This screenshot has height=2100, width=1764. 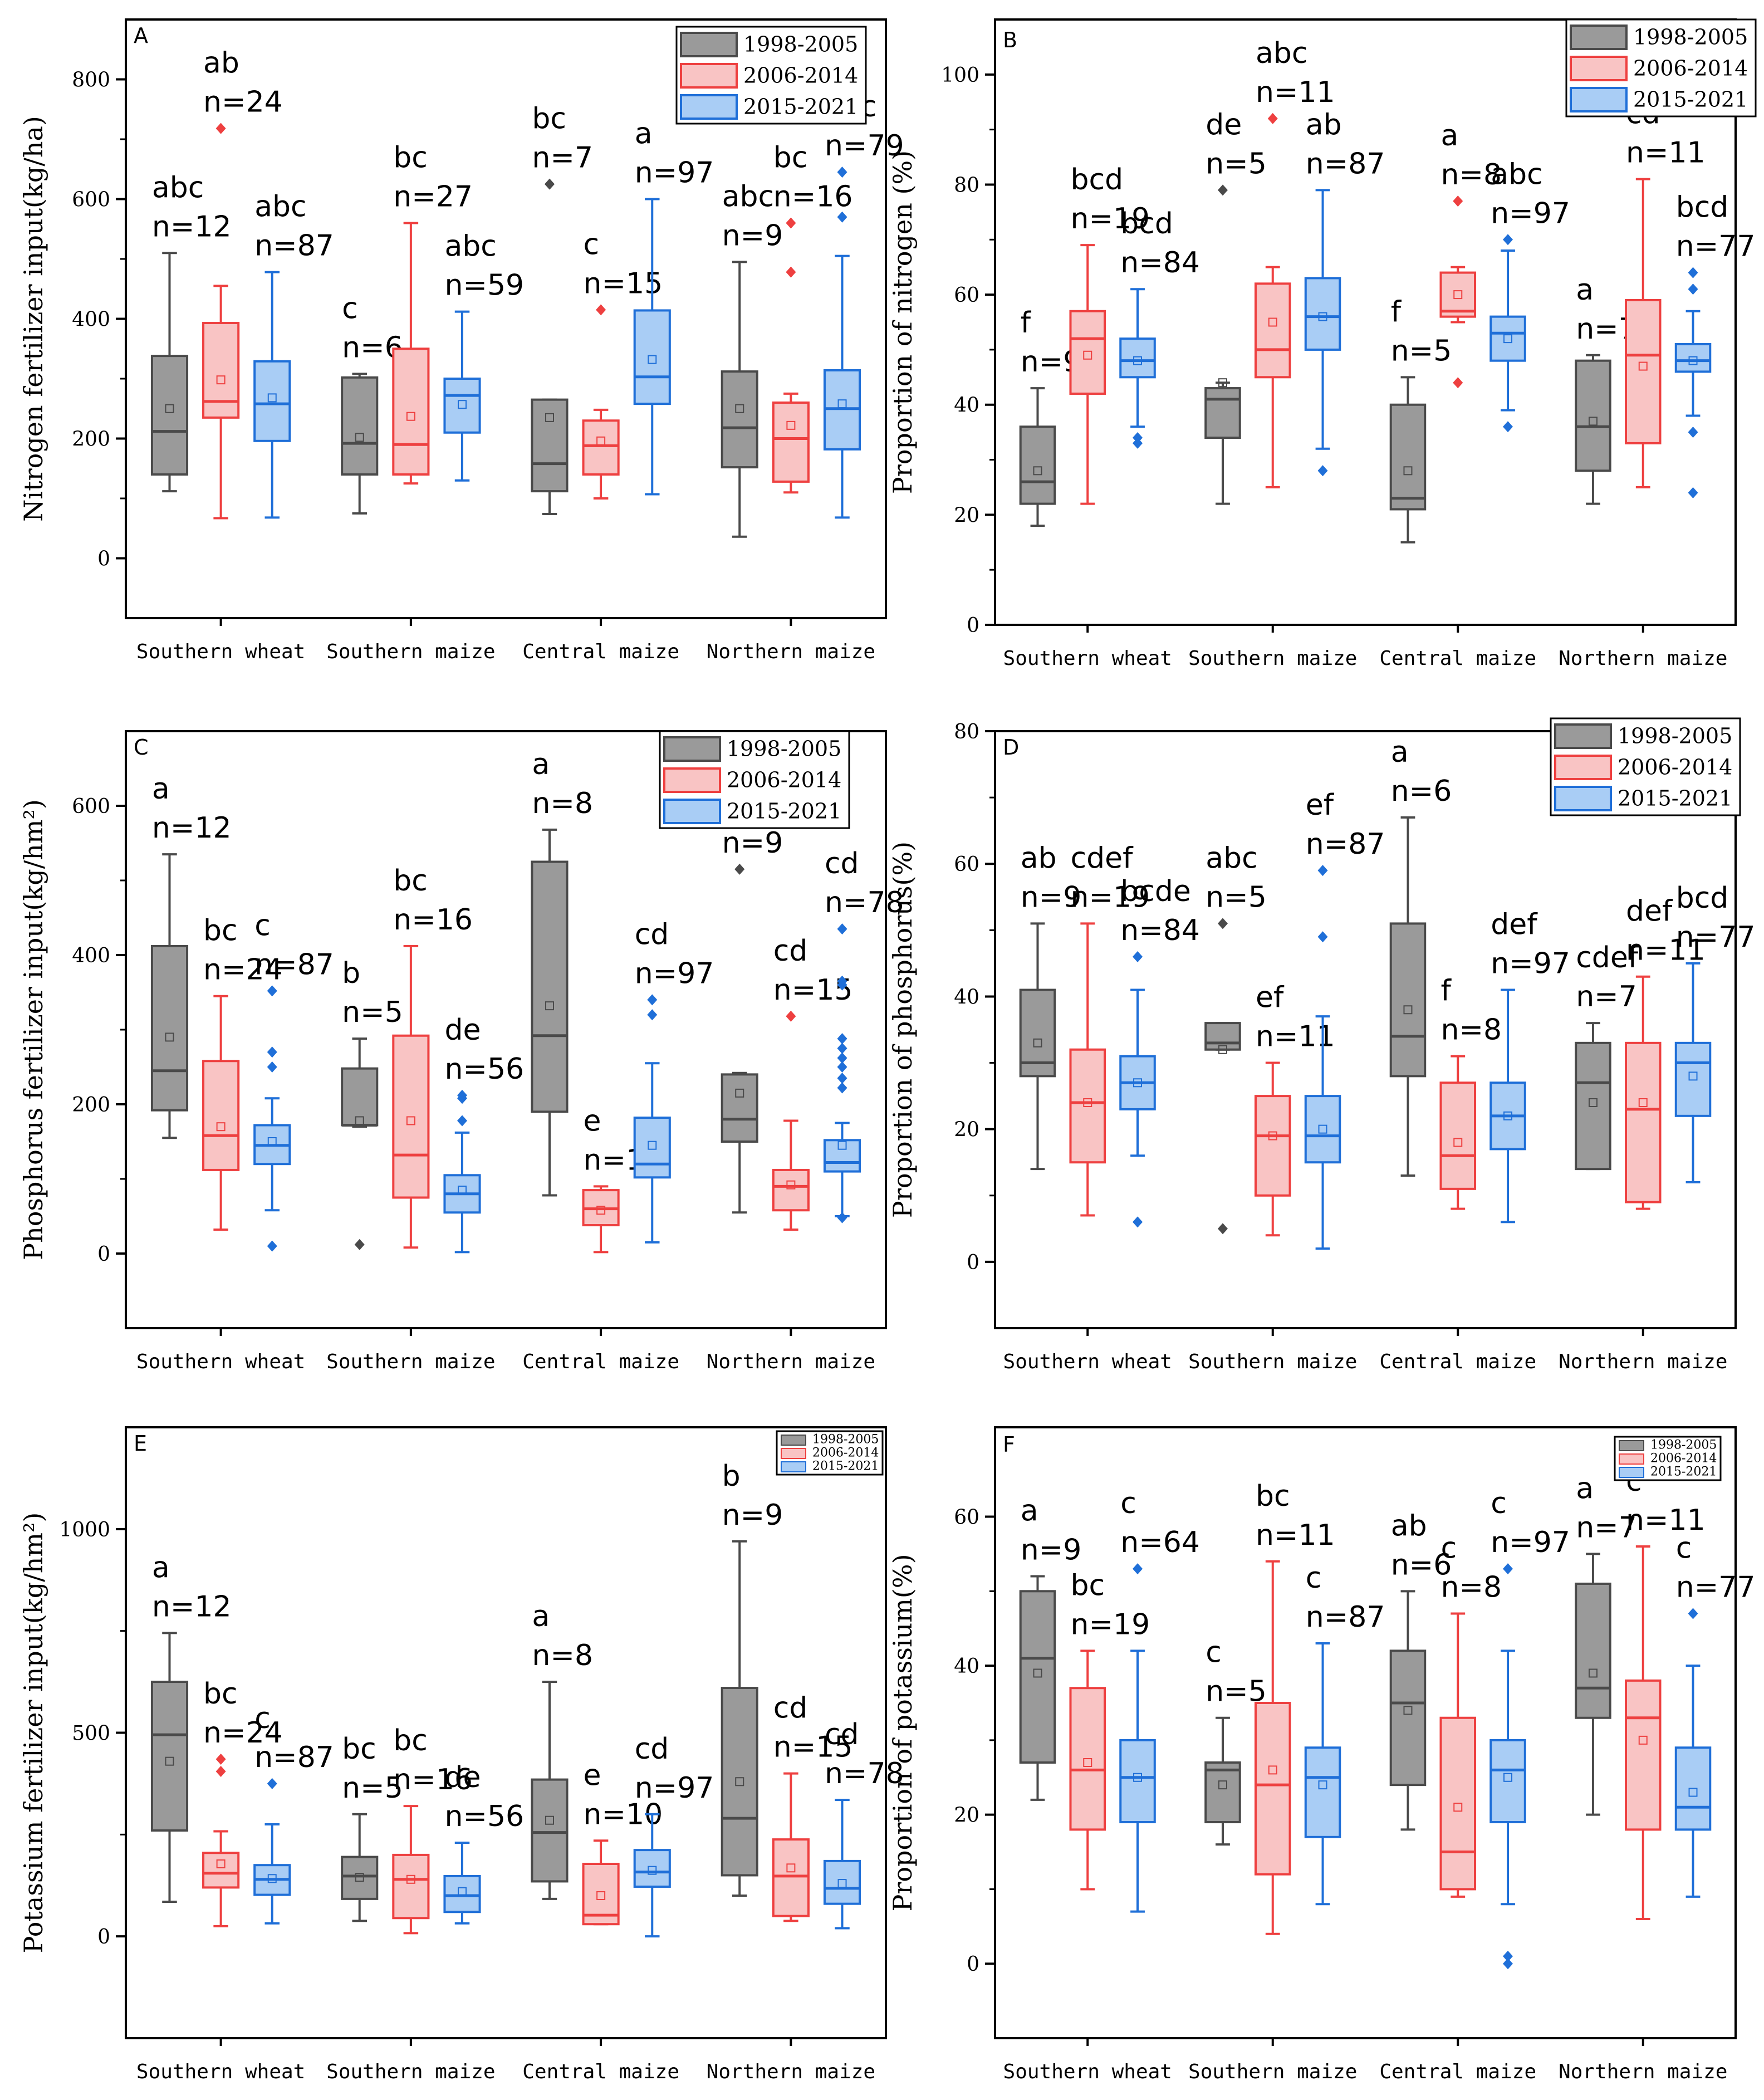 What do you see at coordinates (293, 354) in the screenshot?
I see `box-southern-wheat-2015-2021: n=87 abc` at bounding box center [293, 354].